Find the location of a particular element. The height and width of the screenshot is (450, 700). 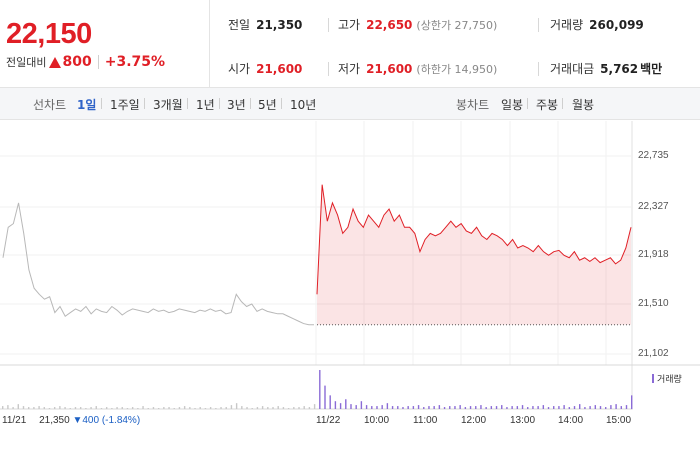

x-tick-label: 10:00 is located at coordinates (377, 420).